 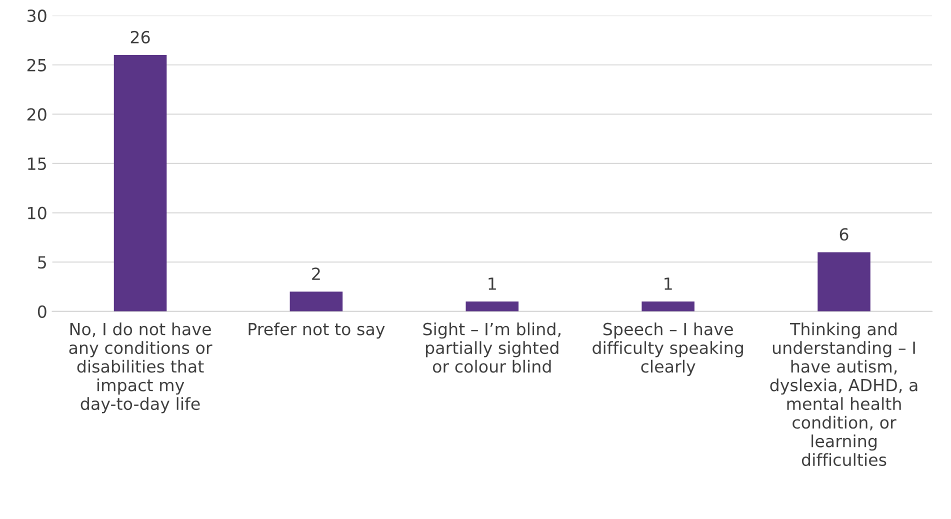 I want to click on y-tick-label: 15, so click(x=37, y=164).